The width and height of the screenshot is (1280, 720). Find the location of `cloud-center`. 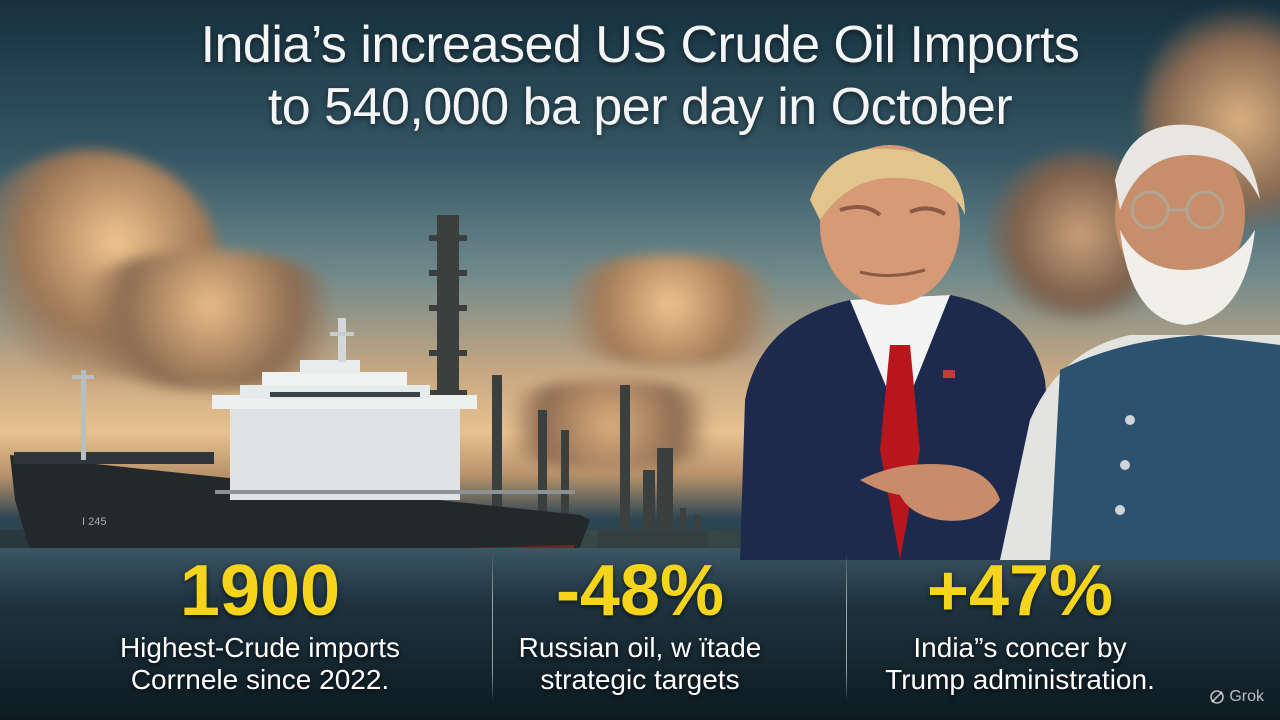

cloud-center is located at coordinates (670, 310).